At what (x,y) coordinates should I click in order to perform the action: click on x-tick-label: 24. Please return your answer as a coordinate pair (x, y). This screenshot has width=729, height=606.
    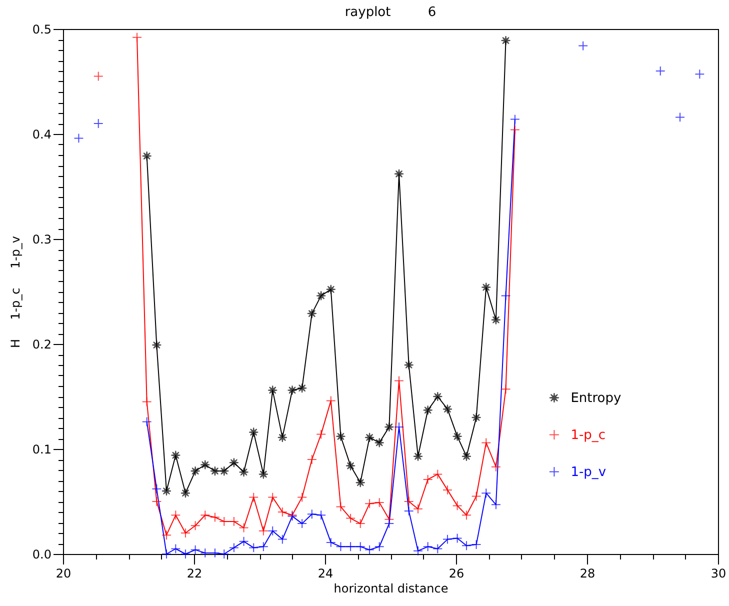
    Looking at the image, I should click on (326, 573).